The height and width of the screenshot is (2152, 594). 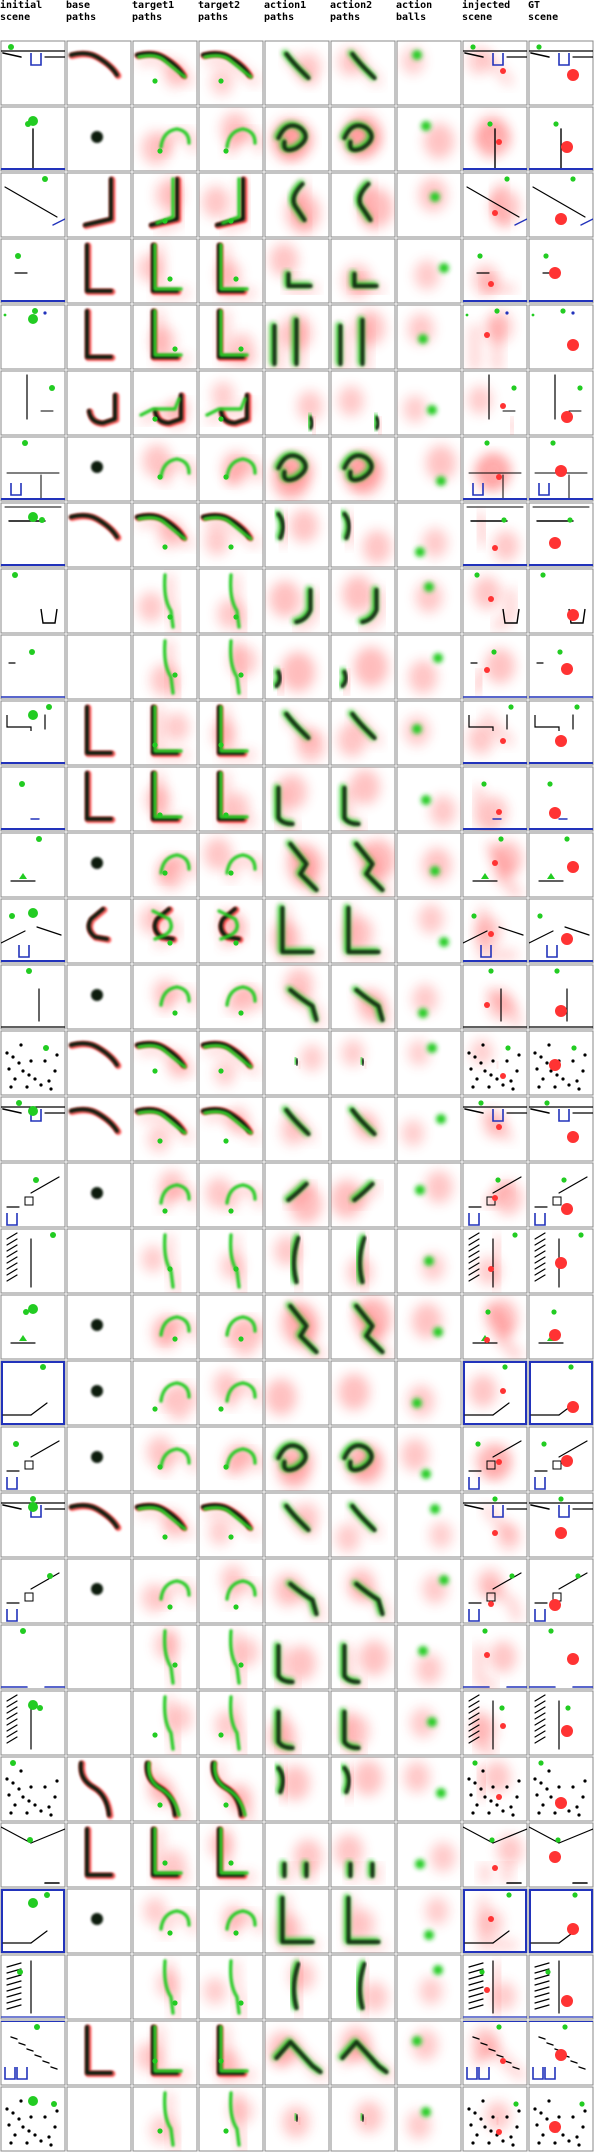 I want to click on column-header-initial: initial scene, so click(x=21, y=11).